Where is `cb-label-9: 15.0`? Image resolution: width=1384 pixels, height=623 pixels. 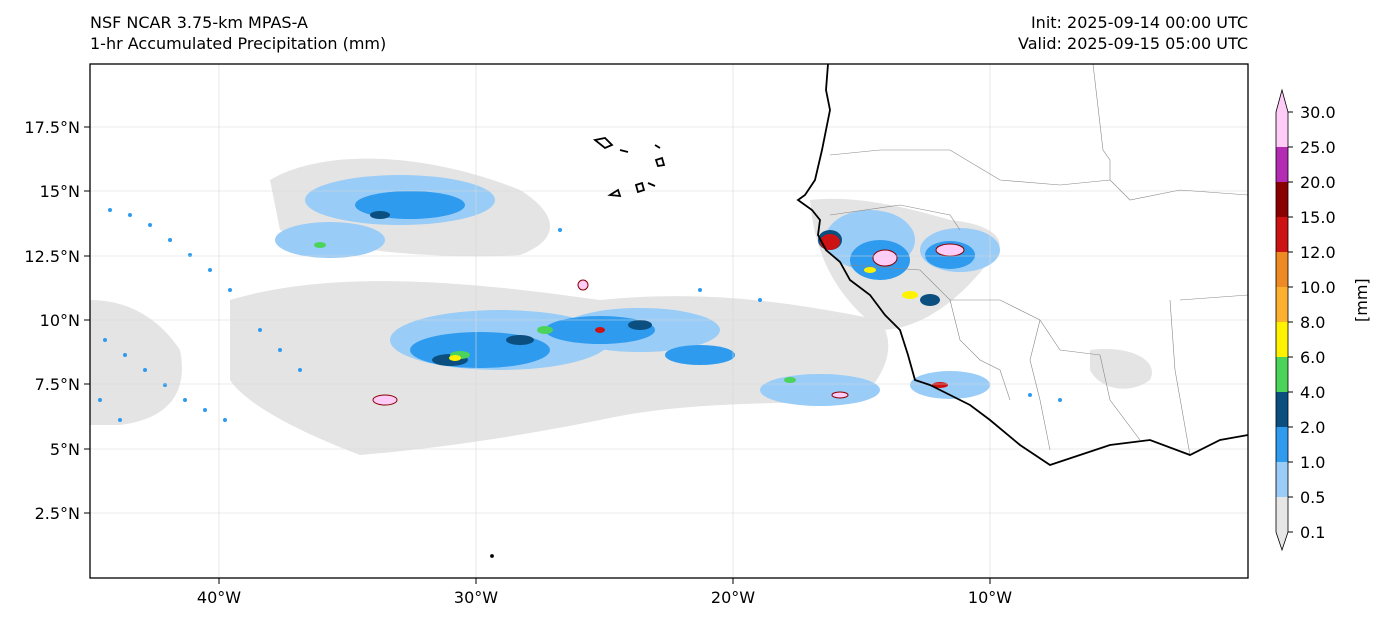 cb-label-9: 15.0 is located at coordinates (1318, 217).